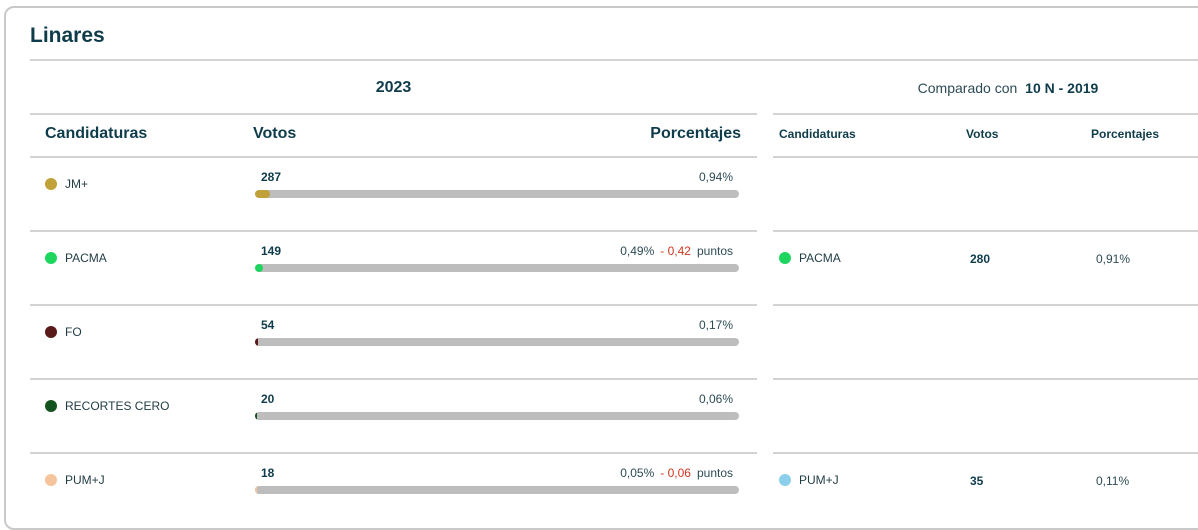 The image size is (1198, 530). I want to click on prev-party-label: PACMA, so click(810, 258).